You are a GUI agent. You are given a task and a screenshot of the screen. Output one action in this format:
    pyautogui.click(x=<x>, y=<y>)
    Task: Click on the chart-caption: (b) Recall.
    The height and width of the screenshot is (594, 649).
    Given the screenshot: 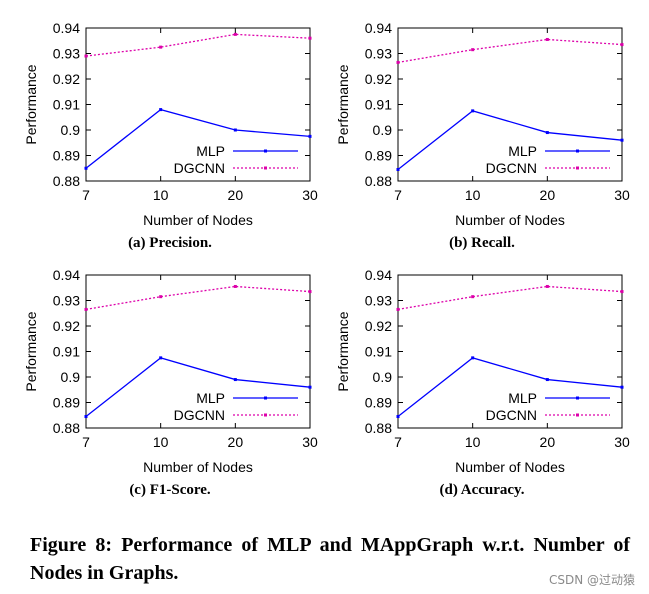 What is the action you would take?
    pyautogui.click(x=482, y=243)
    